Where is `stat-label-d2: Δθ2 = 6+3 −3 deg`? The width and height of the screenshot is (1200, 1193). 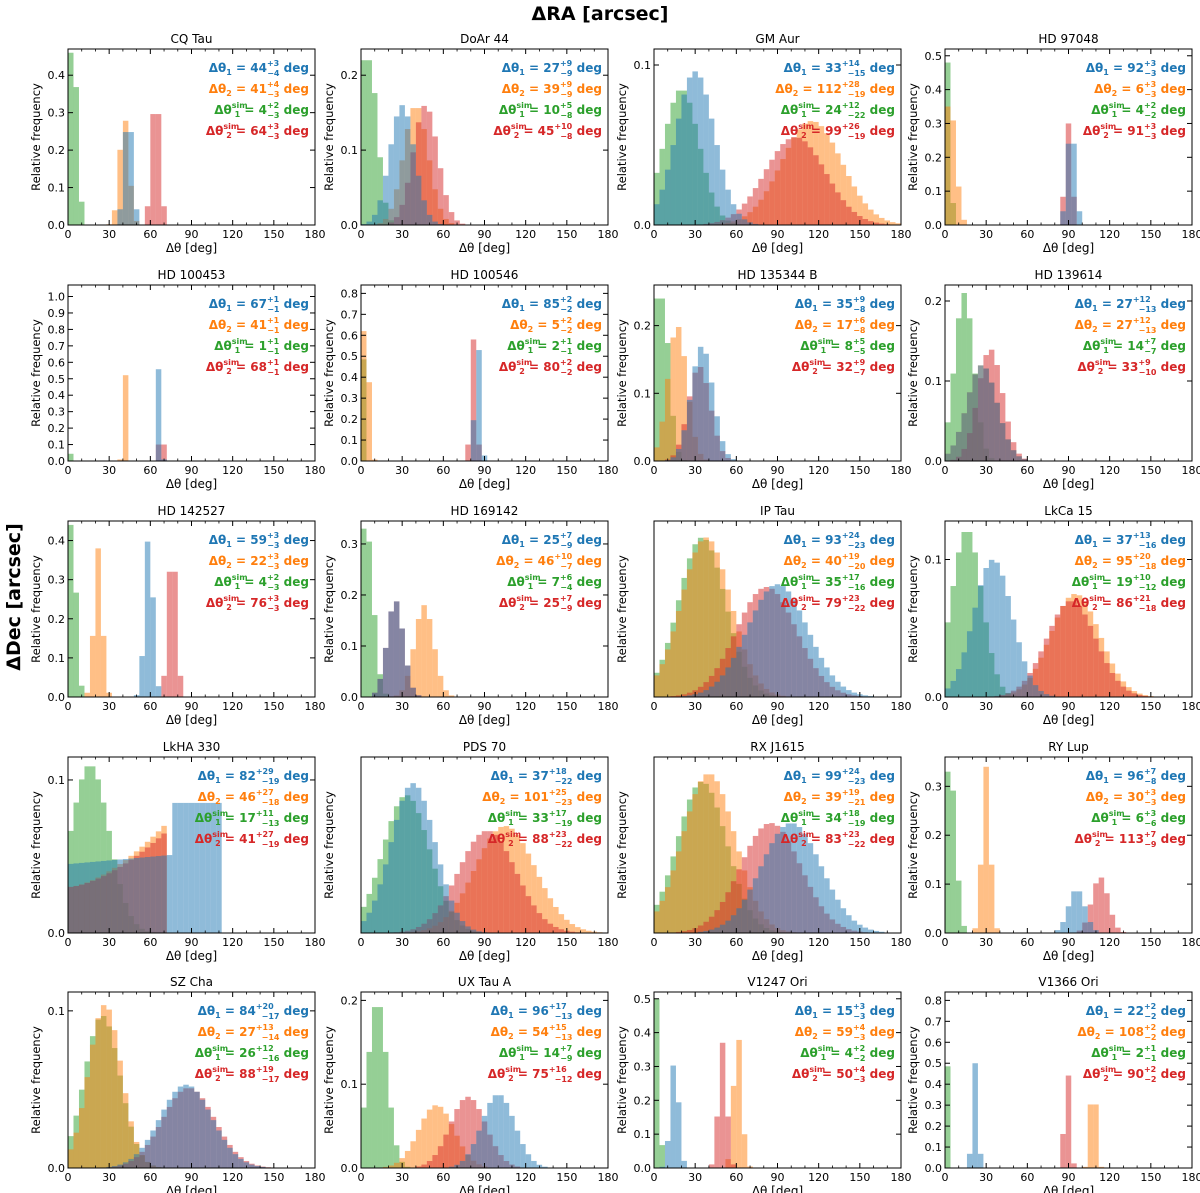
stat-label-d2: Δθ2 = 6+3 −3 deg is located at coordinates (1140, 89).